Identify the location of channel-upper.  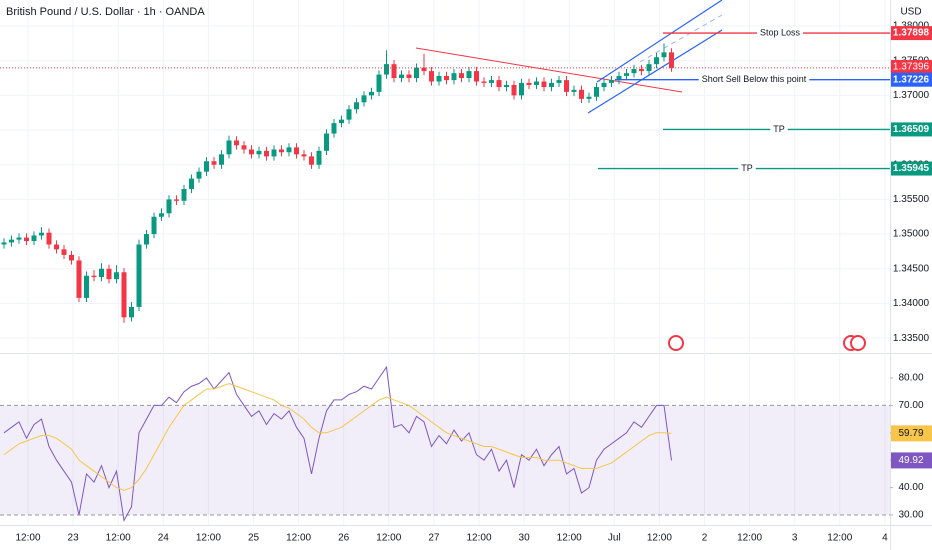
(659, 41).